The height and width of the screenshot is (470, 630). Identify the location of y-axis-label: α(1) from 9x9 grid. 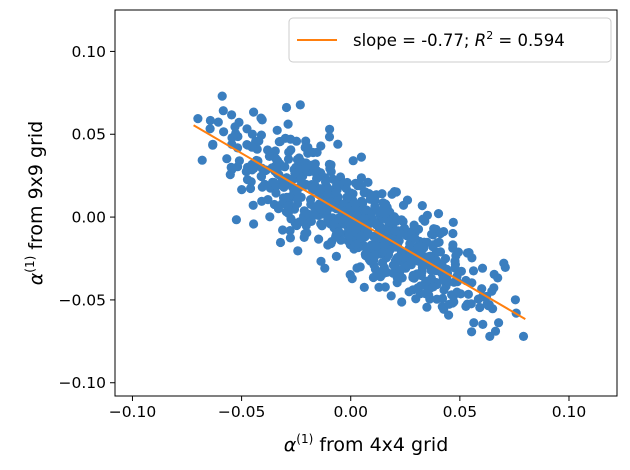
(35, 203).